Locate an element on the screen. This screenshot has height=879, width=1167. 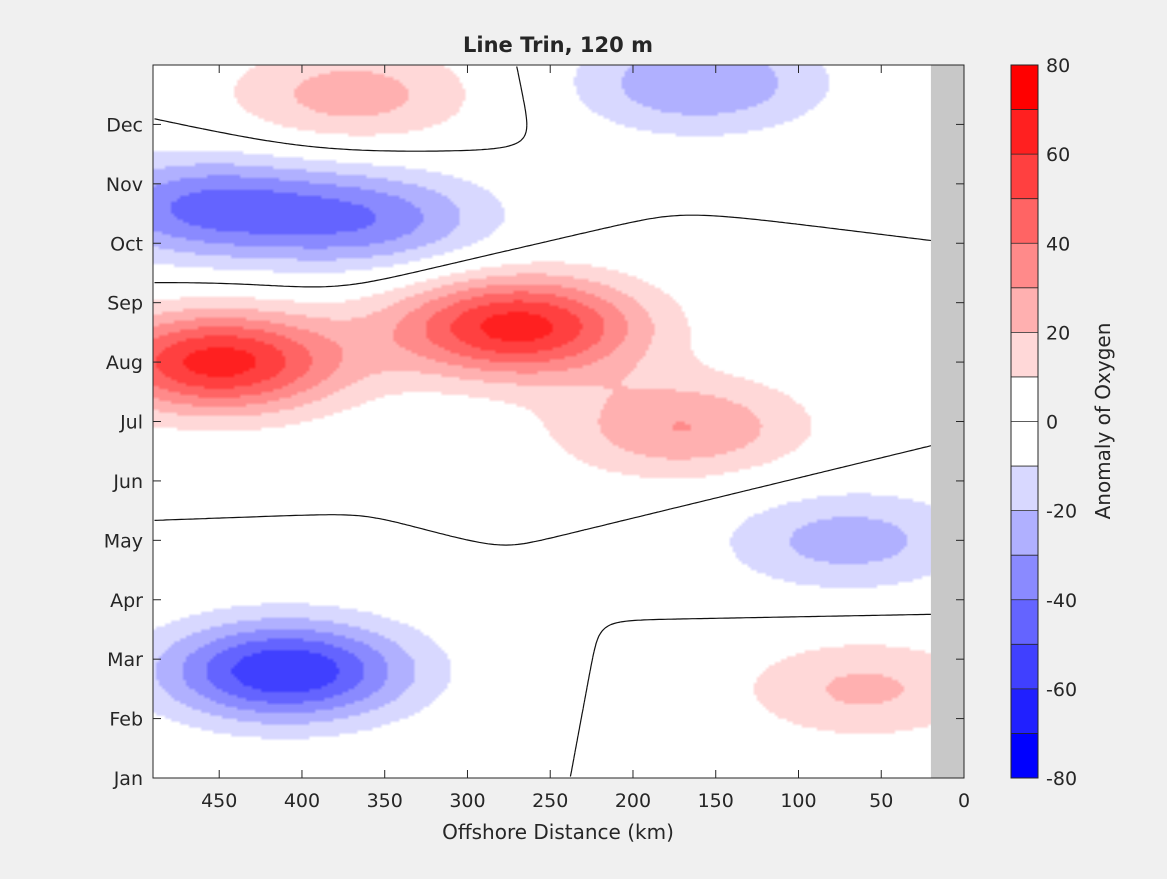
y-tick-label: Feb is located at coordinates (126, 720).